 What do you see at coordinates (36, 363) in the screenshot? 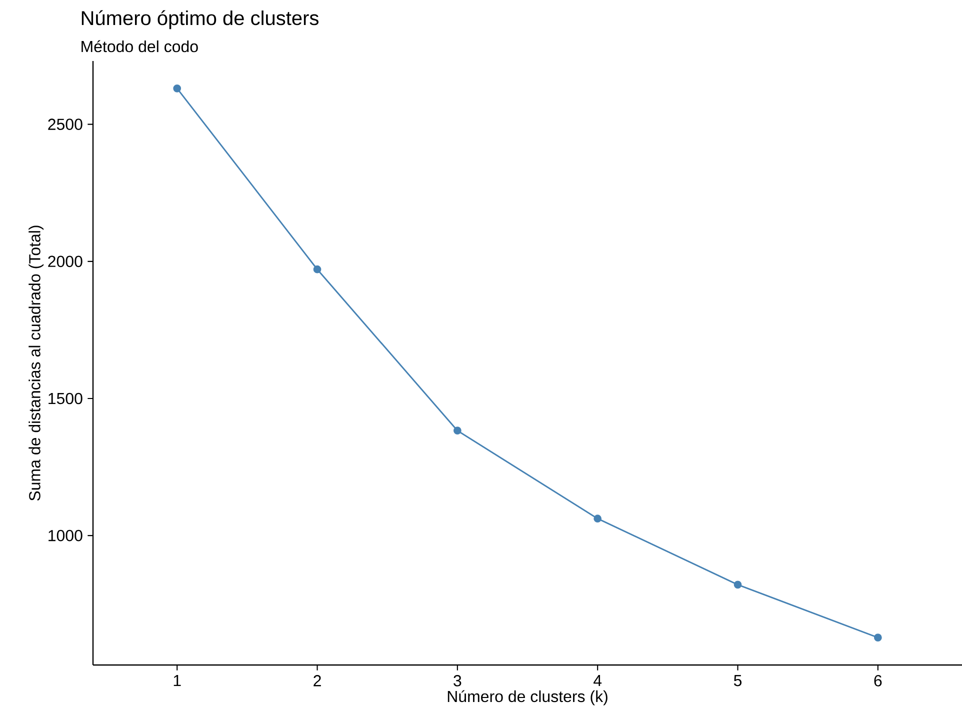
I see `y-axis-title: Suma de distancias al cuadrado (Total)` at bounding box center [36, 363].